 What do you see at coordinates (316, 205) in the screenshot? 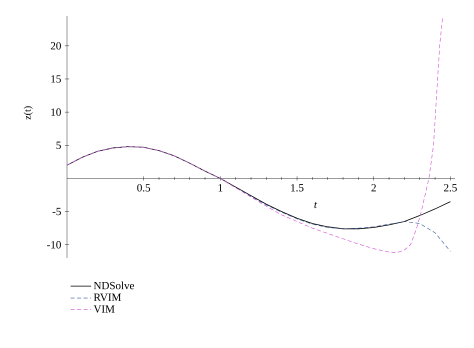
I see `x-axis-title: t` at bounding box center [316, 205].